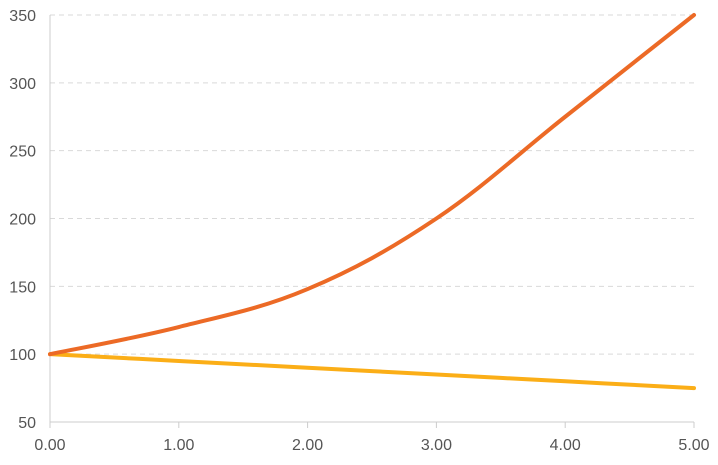 The width and height of the screenshot is (718, 465). Describe the element at coordinates (693, 445) in the screenshot. I see `x-tick-label: 5.00` at that location.